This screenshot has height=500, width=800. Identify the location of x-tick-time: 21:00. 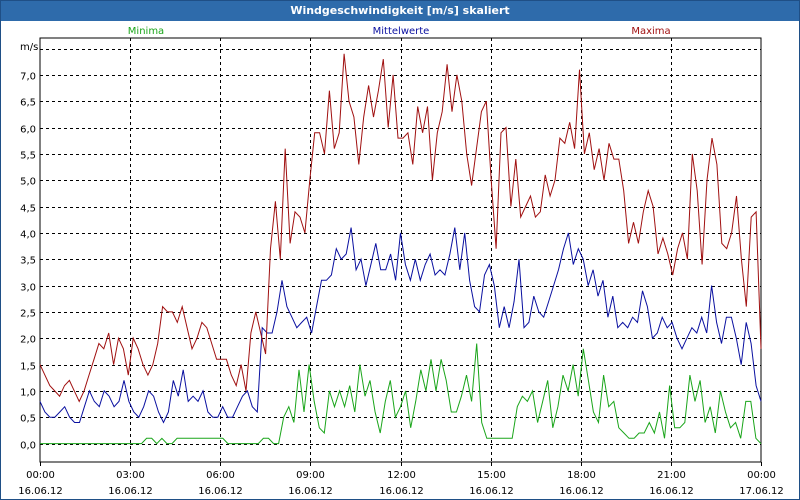
(671, 475).